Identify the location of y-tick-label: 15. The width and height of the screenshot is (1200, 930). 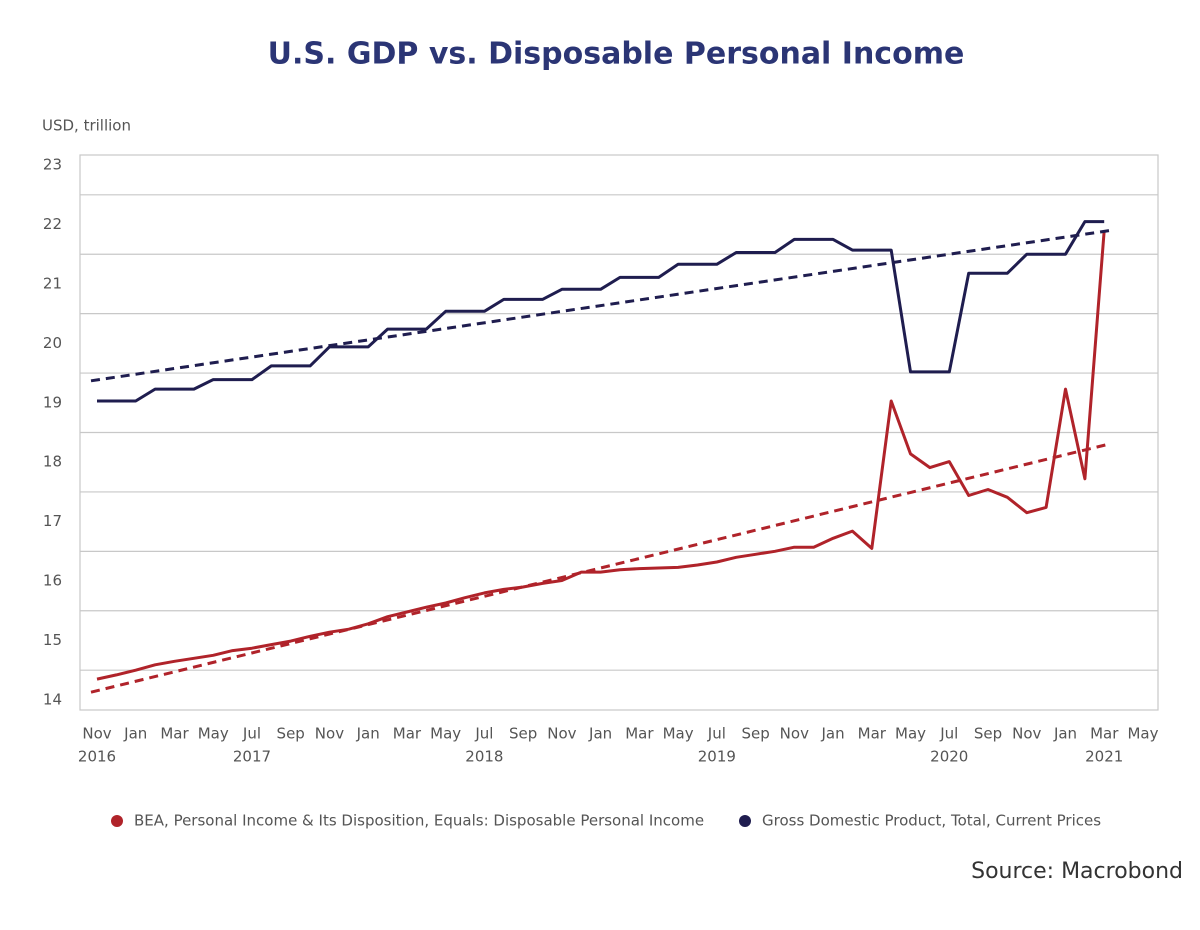
(52, 640).